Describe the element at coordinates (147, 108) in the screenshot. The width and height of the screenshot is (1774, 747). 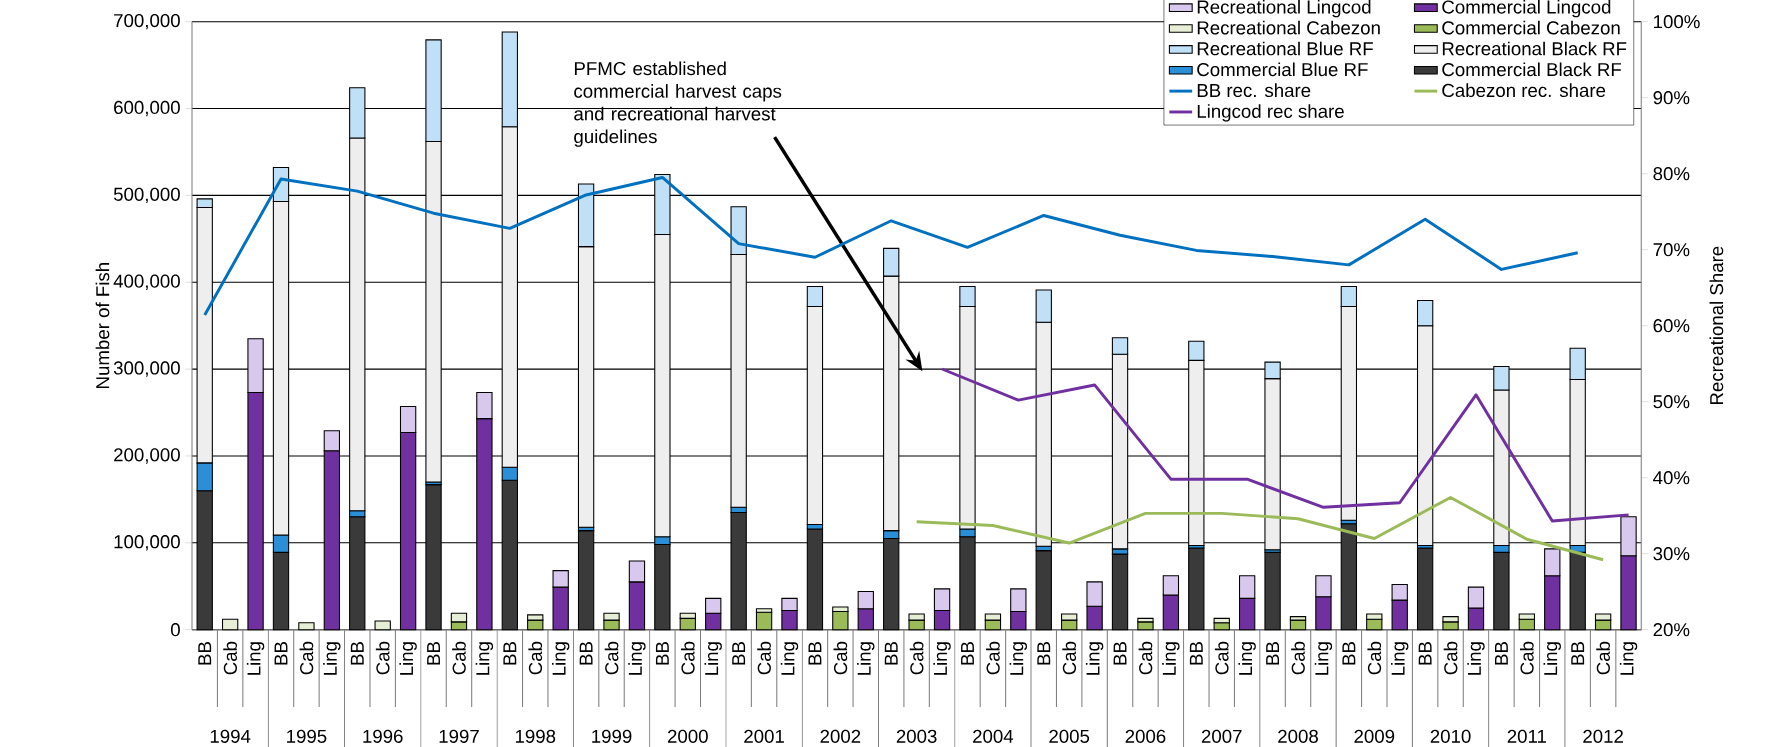
I see `y-tick-label: 600,000` at that location.